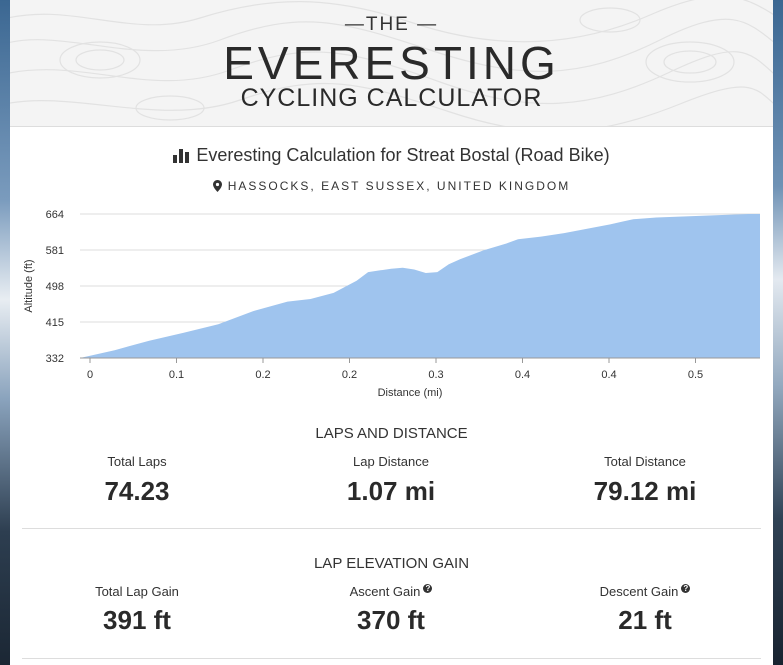  Describe the element at coordinates (391, 98) in the screenshot. I see `header-subtitle: CYCLING CALCULATOR` at that location.